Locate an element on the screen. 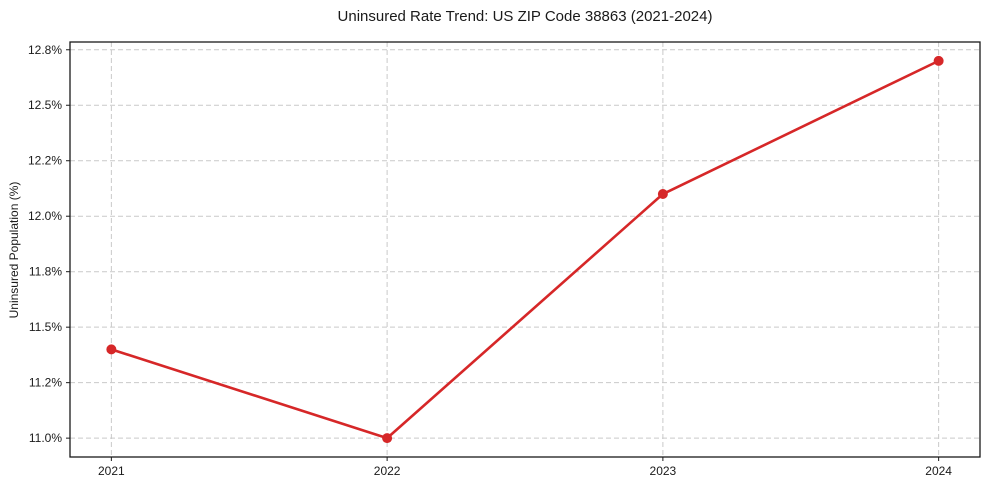  x-tick-label: 2022 is located at coordinates (387, 471).